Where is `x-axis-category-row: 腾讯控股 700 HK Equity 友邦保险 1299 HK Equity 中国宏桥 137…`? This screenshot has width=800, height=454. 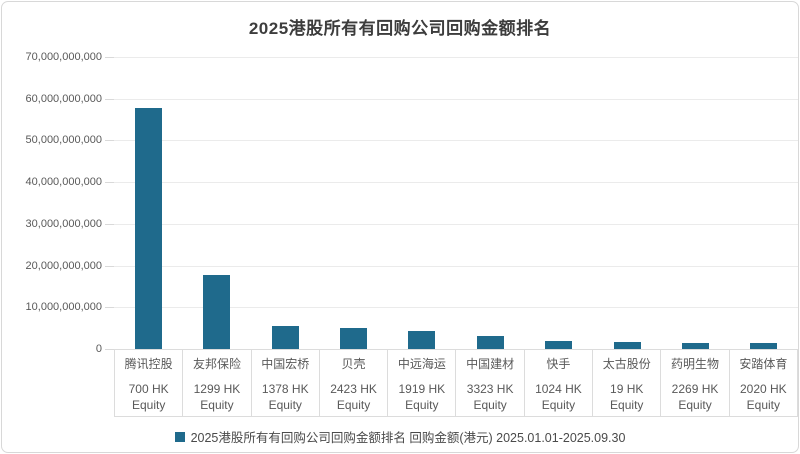 x-axis-category-row: 腾讯控股 700 HK Equity 友邦保险 1299 HK Equity 中国宏桥 137… is located at coordinates (456, 383).